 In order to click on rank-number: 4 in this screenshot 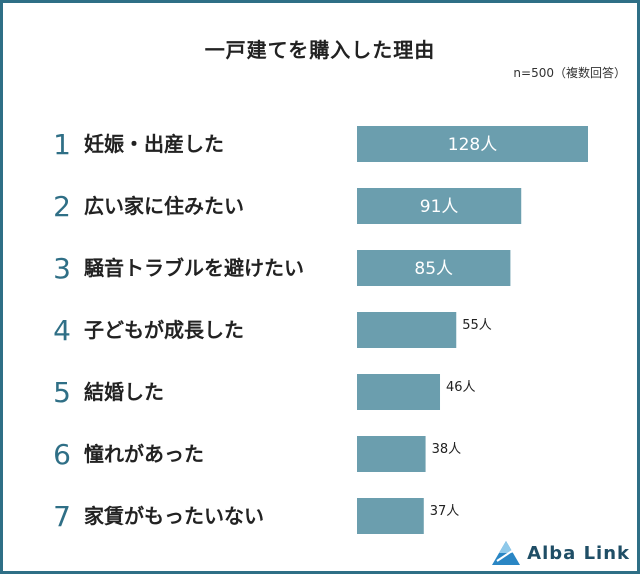, I will do `click(62, 330)`.